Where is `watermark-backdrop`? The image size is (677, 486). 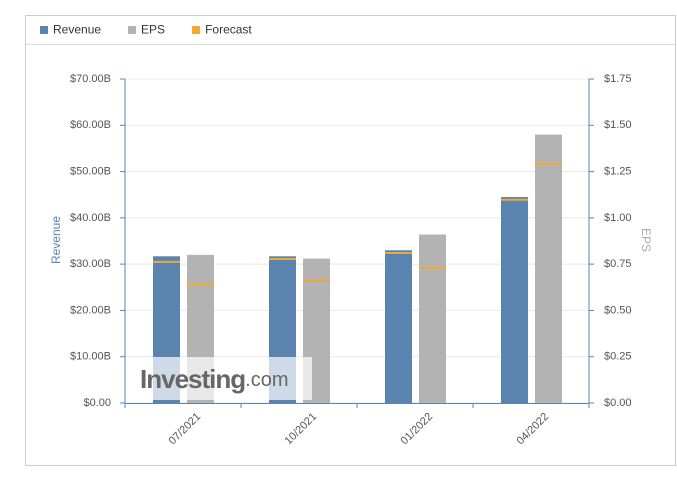 watermark-backdrop is located at coordinates (232, 378).